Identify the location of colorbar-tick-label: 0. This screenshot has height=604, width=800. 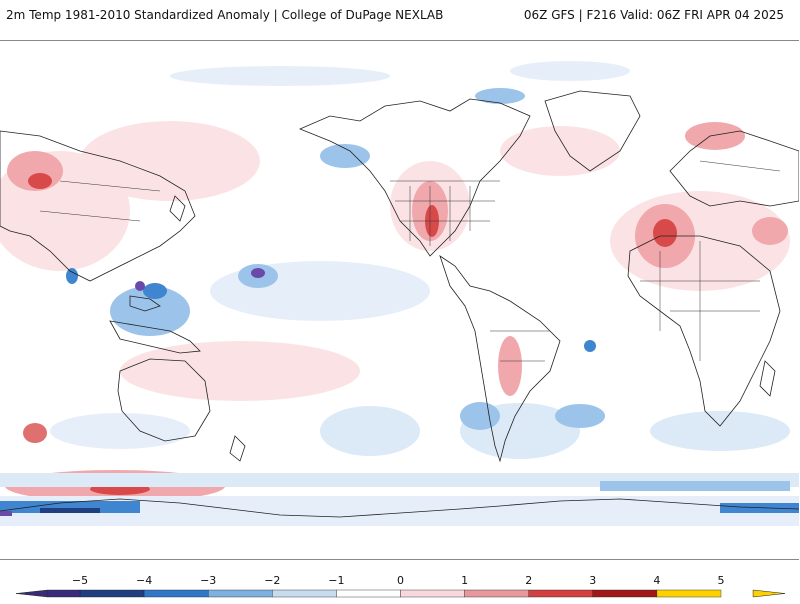
(400, 580).